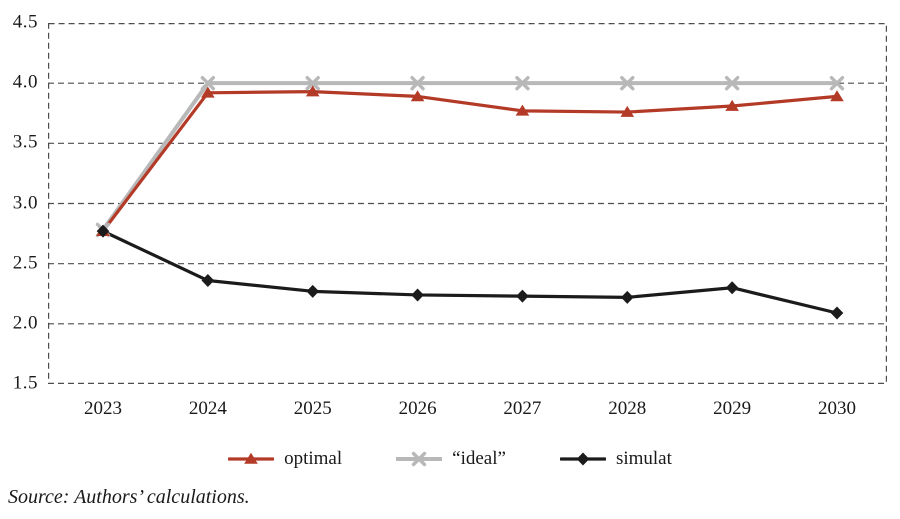  I want to click on x-tick-label: 2025, so click(312, 408).